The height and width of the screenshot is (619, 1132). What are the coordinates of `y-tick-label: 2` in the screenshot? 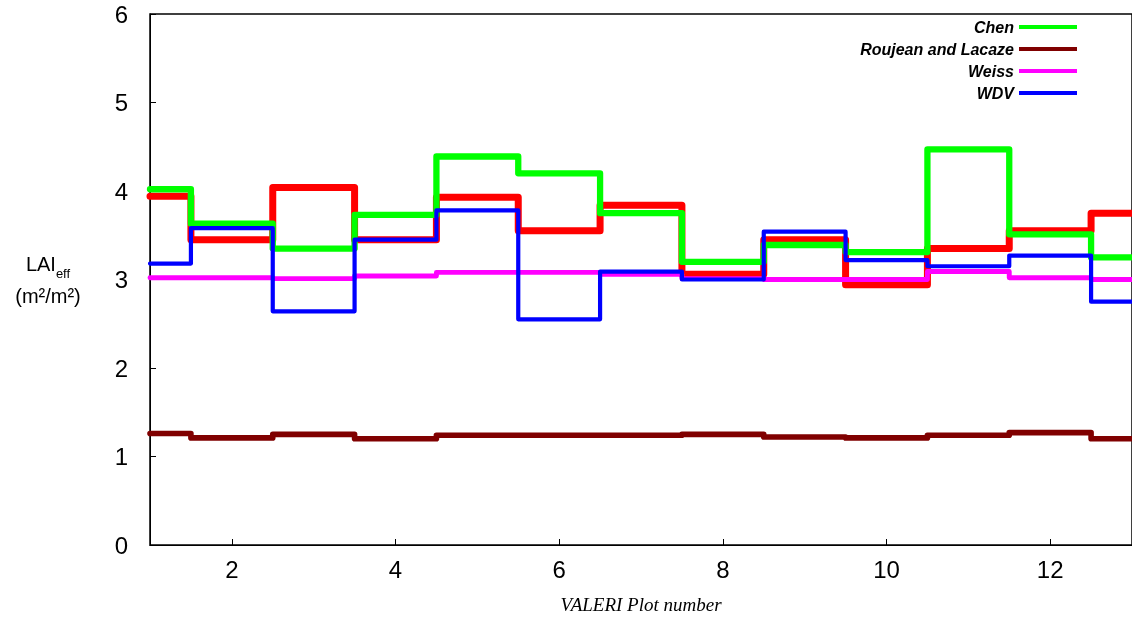 It's located at (121, 368).